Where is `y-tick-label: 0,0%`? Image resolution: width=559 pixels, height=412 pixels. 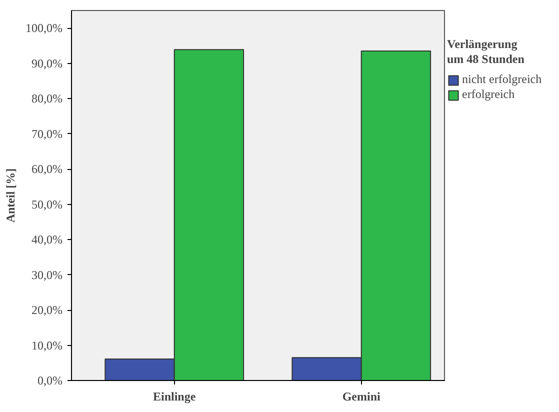
y-tick-label: 0,0% is located at coordinates (50, 381).